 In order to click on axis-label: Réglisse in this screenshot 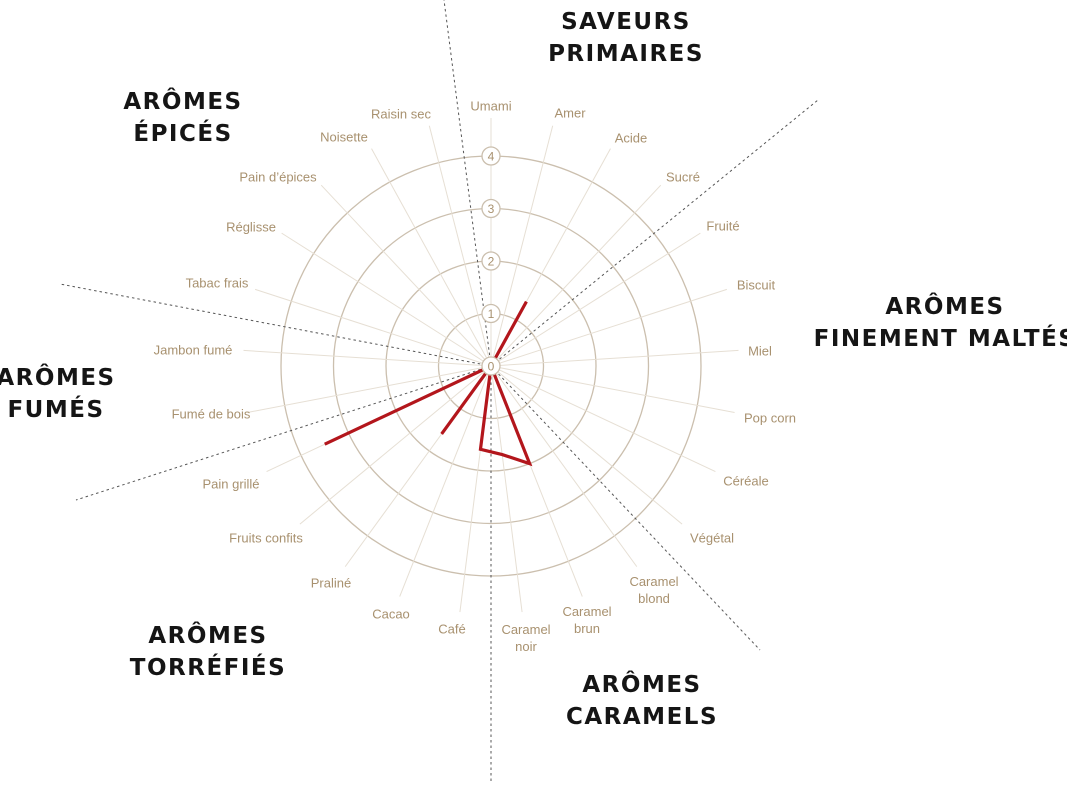, I will do `click(251, 227)`.